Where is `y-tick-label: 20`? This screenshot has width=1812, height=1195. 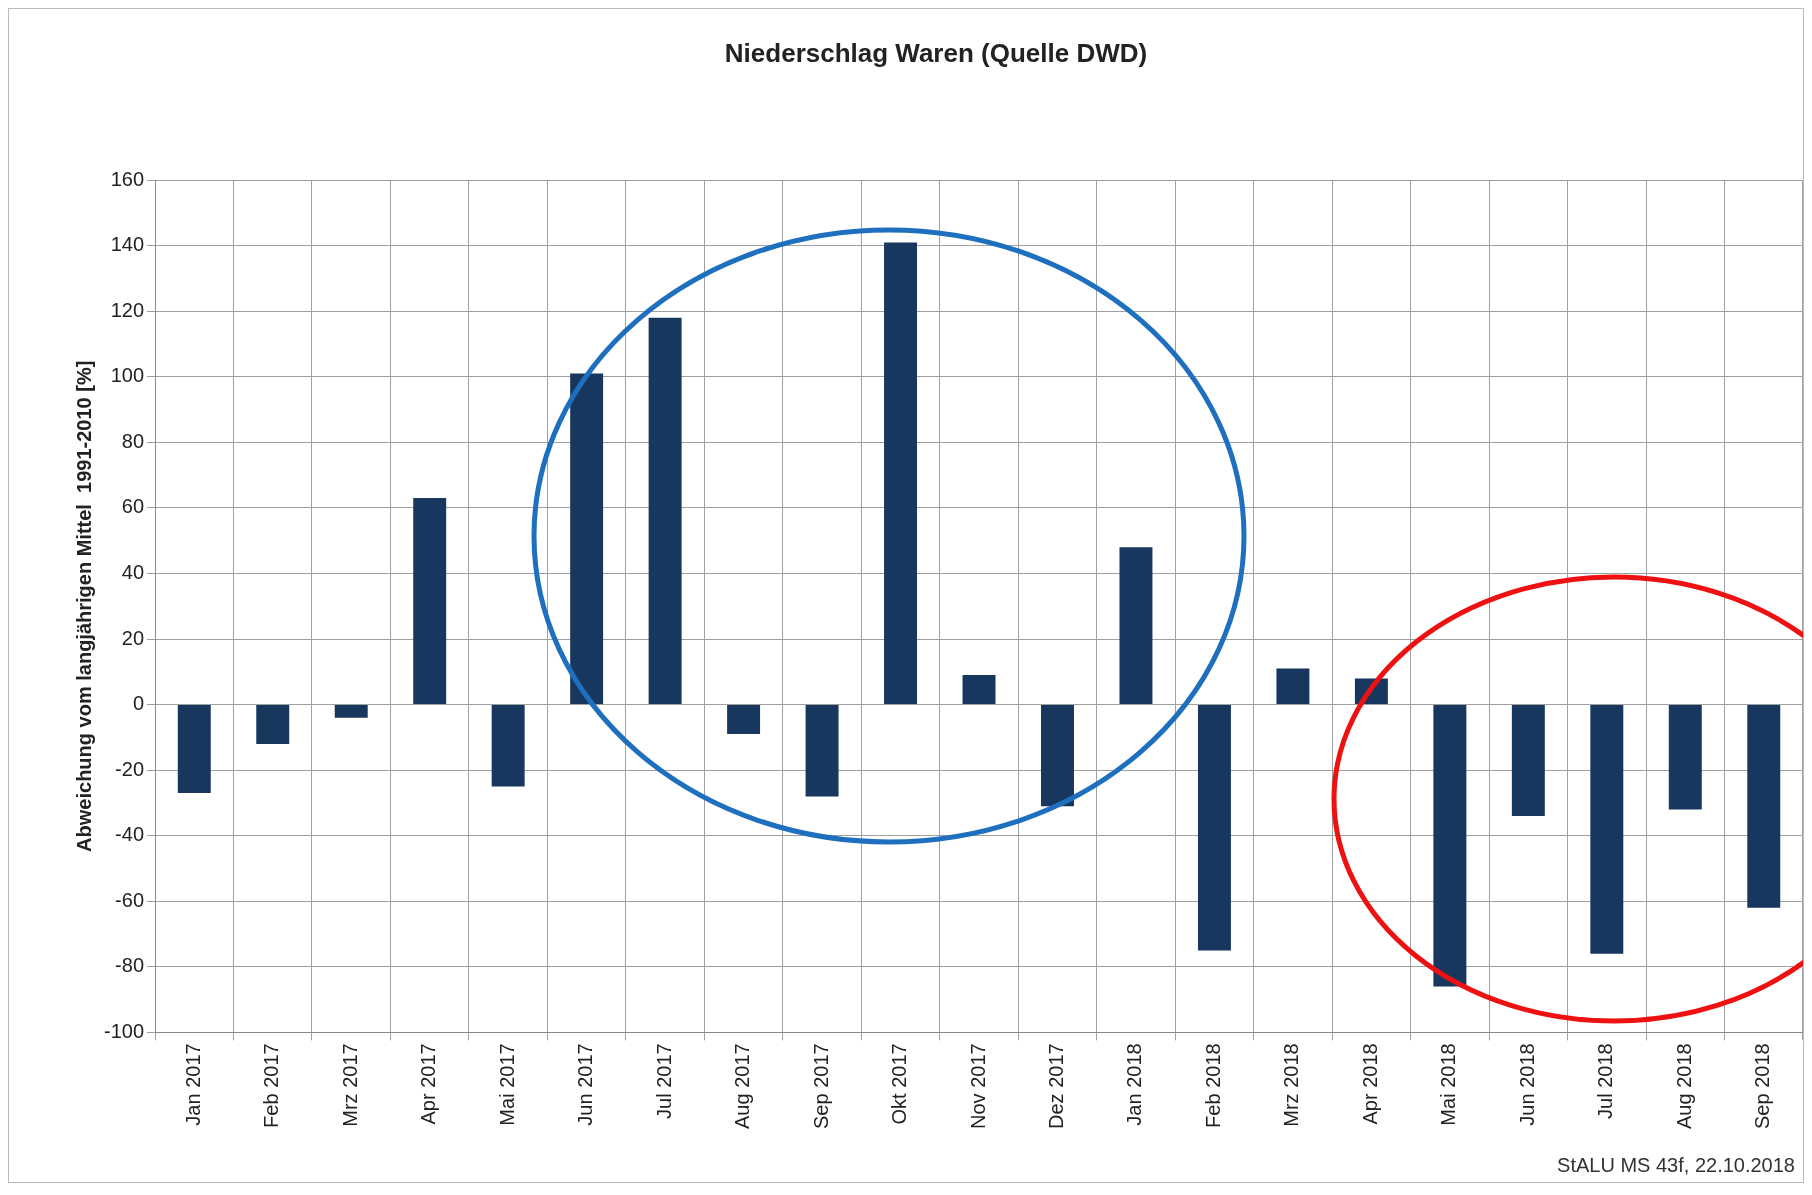 y-tick-label: 20 is located at coordinates (133, 637).